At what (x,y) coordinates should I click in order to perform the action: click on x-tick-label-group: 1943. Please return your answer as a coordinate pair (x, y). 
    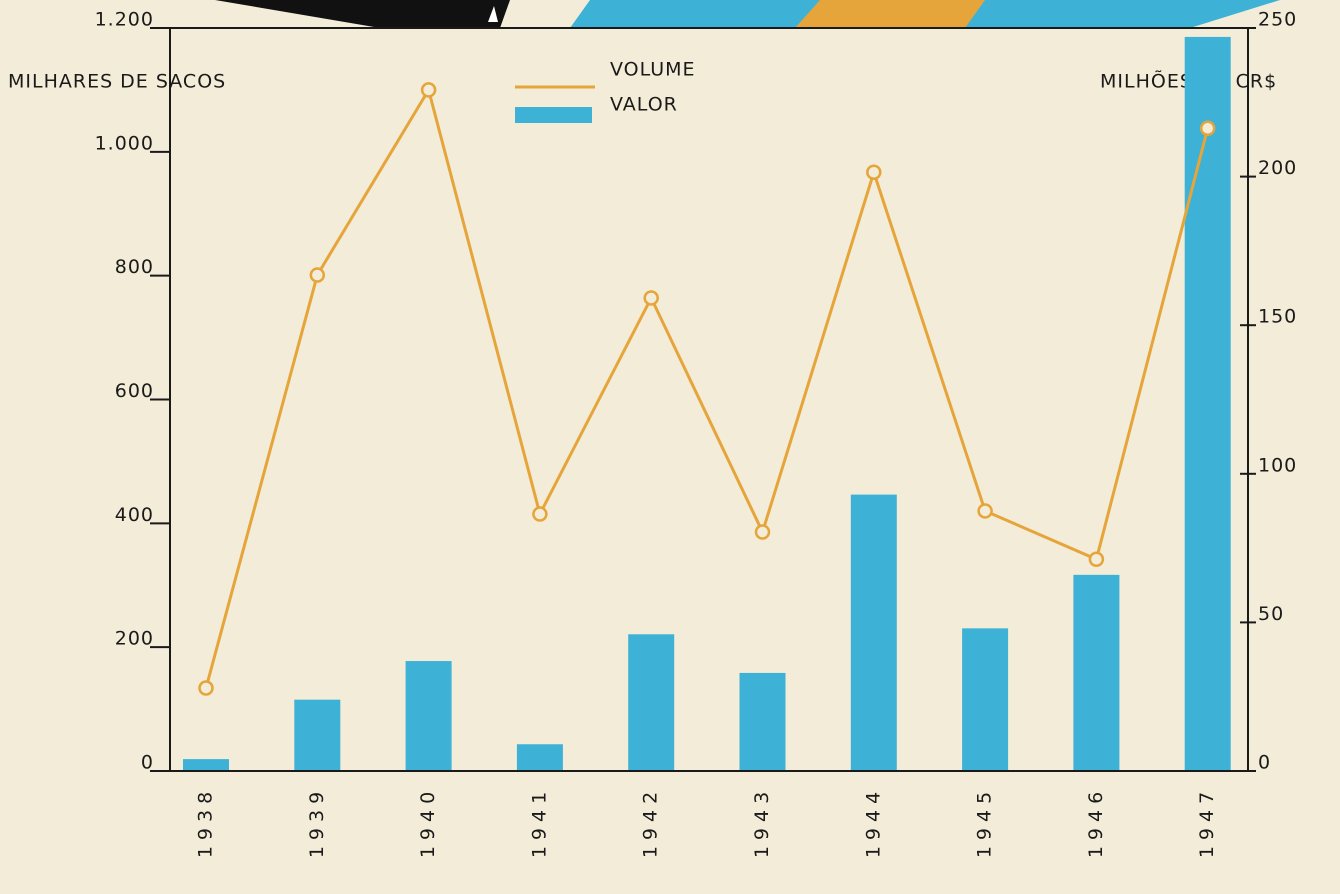
    Looking at the image, I should click on (762, 822).